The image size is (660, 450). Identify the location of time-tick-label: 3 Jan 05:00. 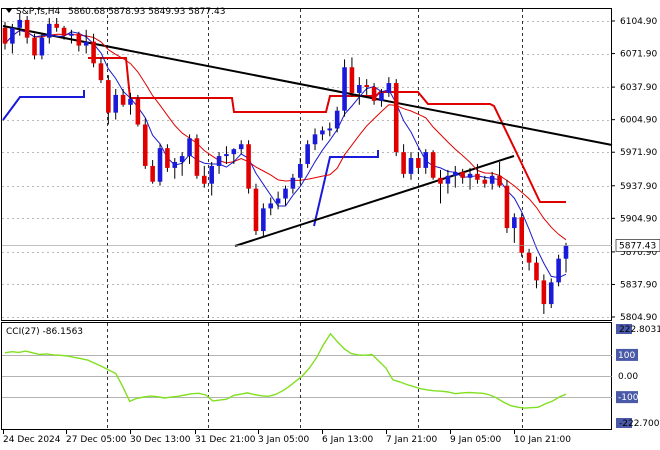
(284, 440).